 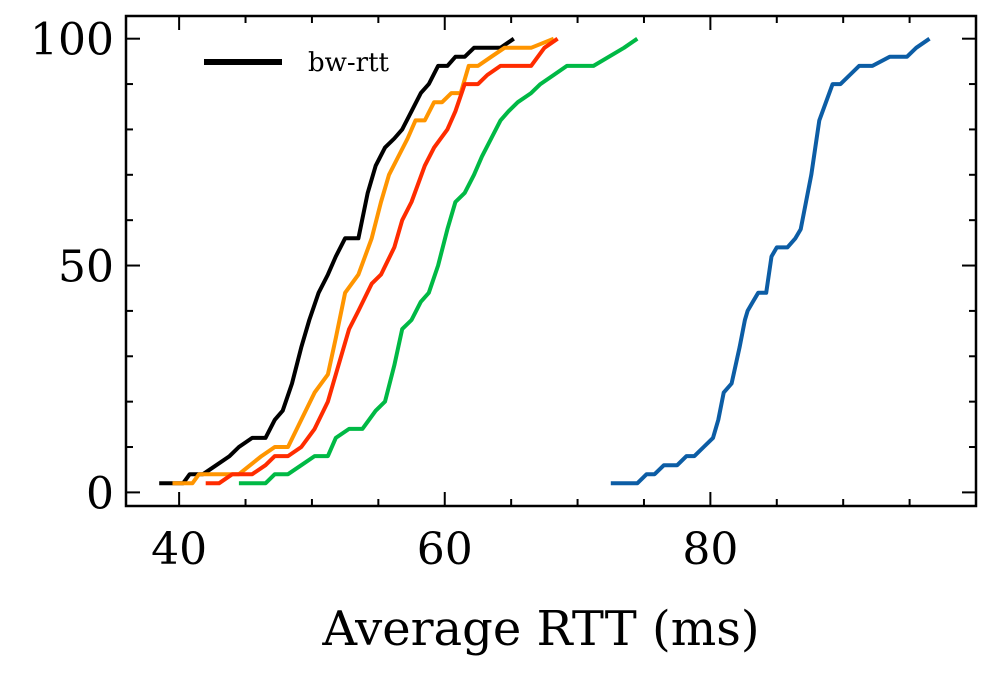 What do you see at coordinates (86, 267) in the screenshot?
I see `y-tick-label-50: 50` at bounding box center [86, 267].